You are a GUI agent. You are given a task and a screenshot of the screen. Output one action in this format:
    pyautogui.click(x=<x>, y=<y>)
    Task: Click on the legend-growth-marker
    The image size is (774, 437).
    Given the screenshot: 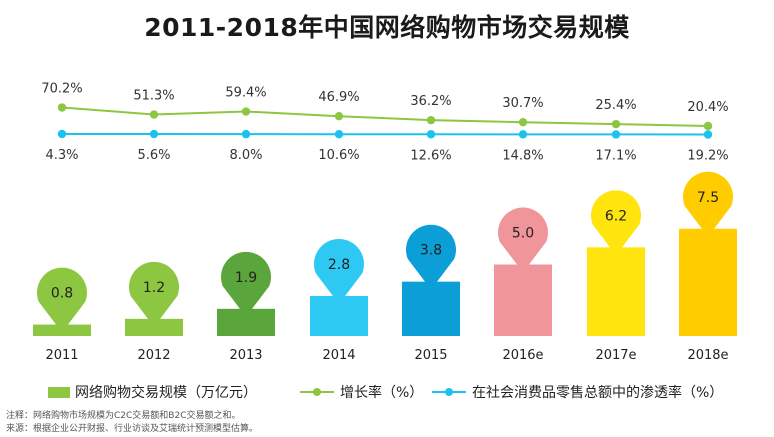 What is the action you would take?
    pyautogui.click(x=317, y=392)
    